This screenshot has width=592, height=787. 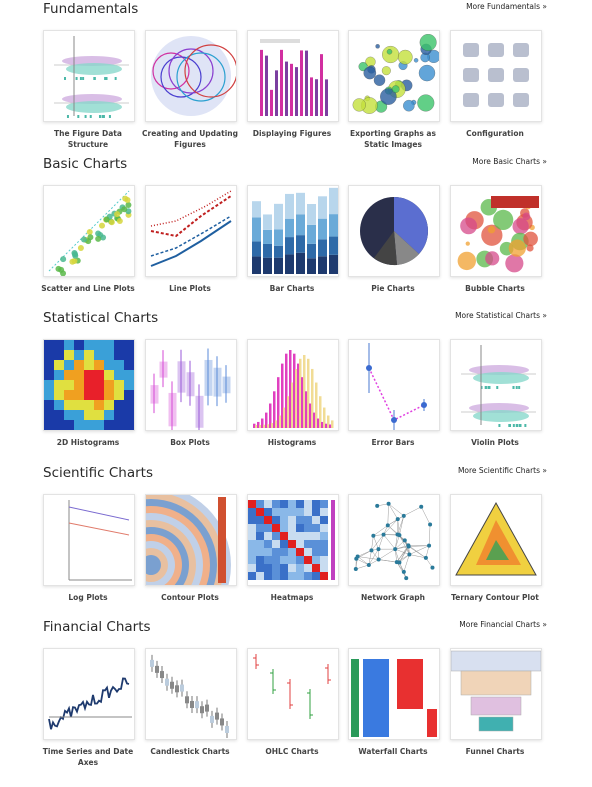 What do you see at coordinates (292, 288) in the screenshot?
I see `chart-caption: Bar Charts` at bounding box center [292, 288].